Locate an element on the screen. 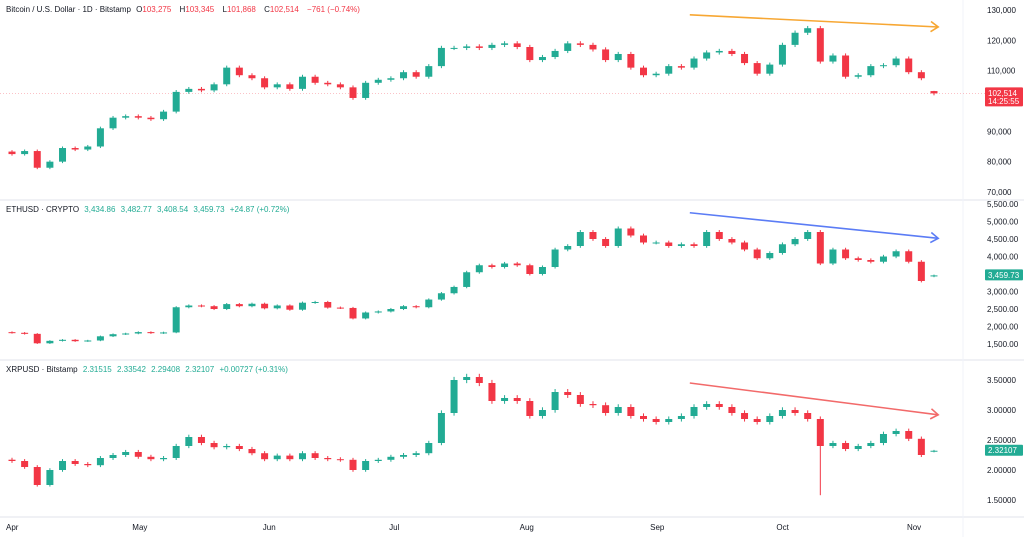 This screenshot has width=1024, height=537. eth-change: +24.87 (+0.72%) is located at coordinates (259, 209).